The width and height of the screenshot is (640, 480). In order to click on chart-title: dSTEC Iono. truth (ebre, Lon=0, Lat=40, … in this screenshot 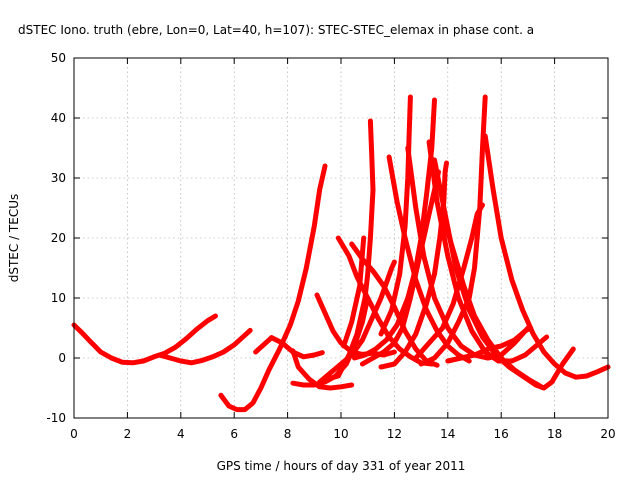, I will do `click(276, 30)`.